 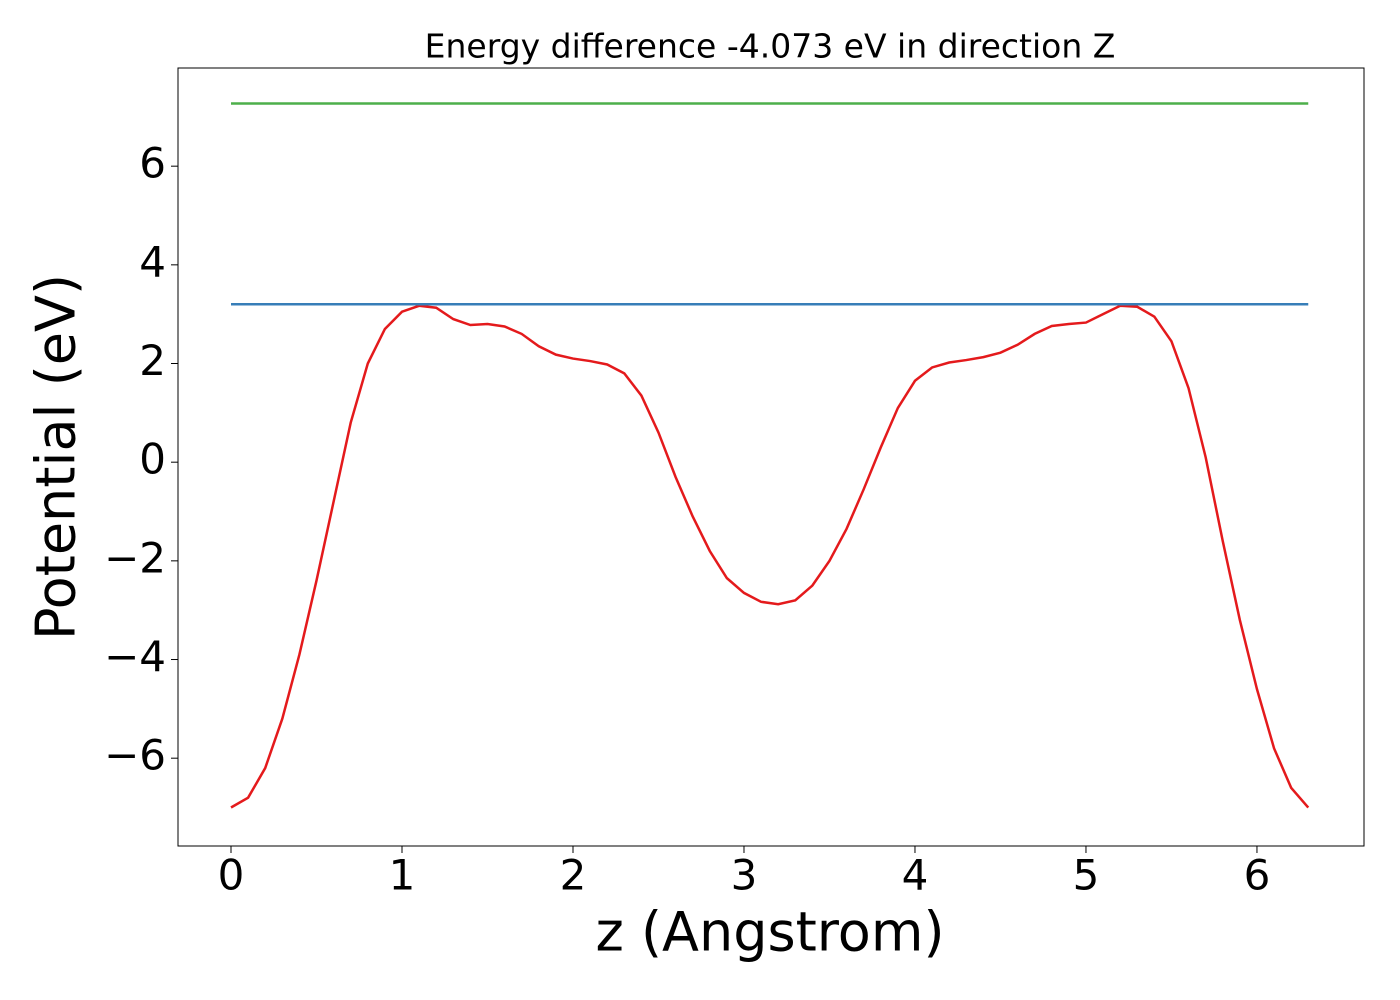 I want to click on y-tick-label: 4, so click(x=152, y=261).